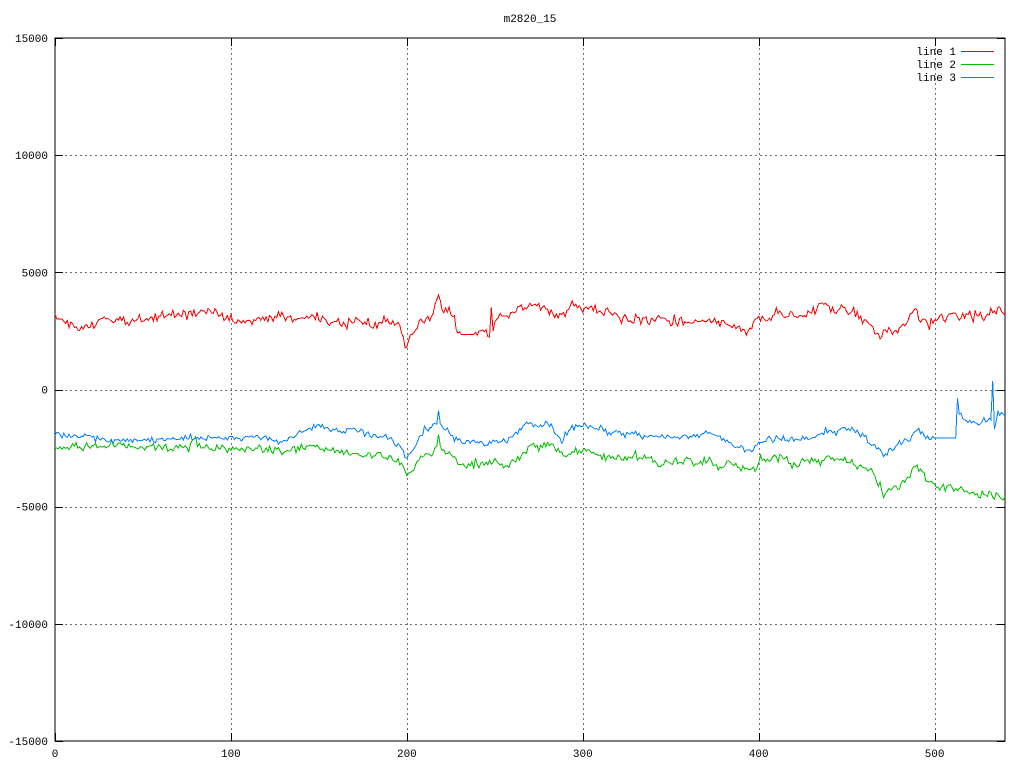 This screenshot has height=773, width=1024. Describe the element at coordinates (530, 20) in the screenshot. I see `svg-text: m2820_15` at that location.